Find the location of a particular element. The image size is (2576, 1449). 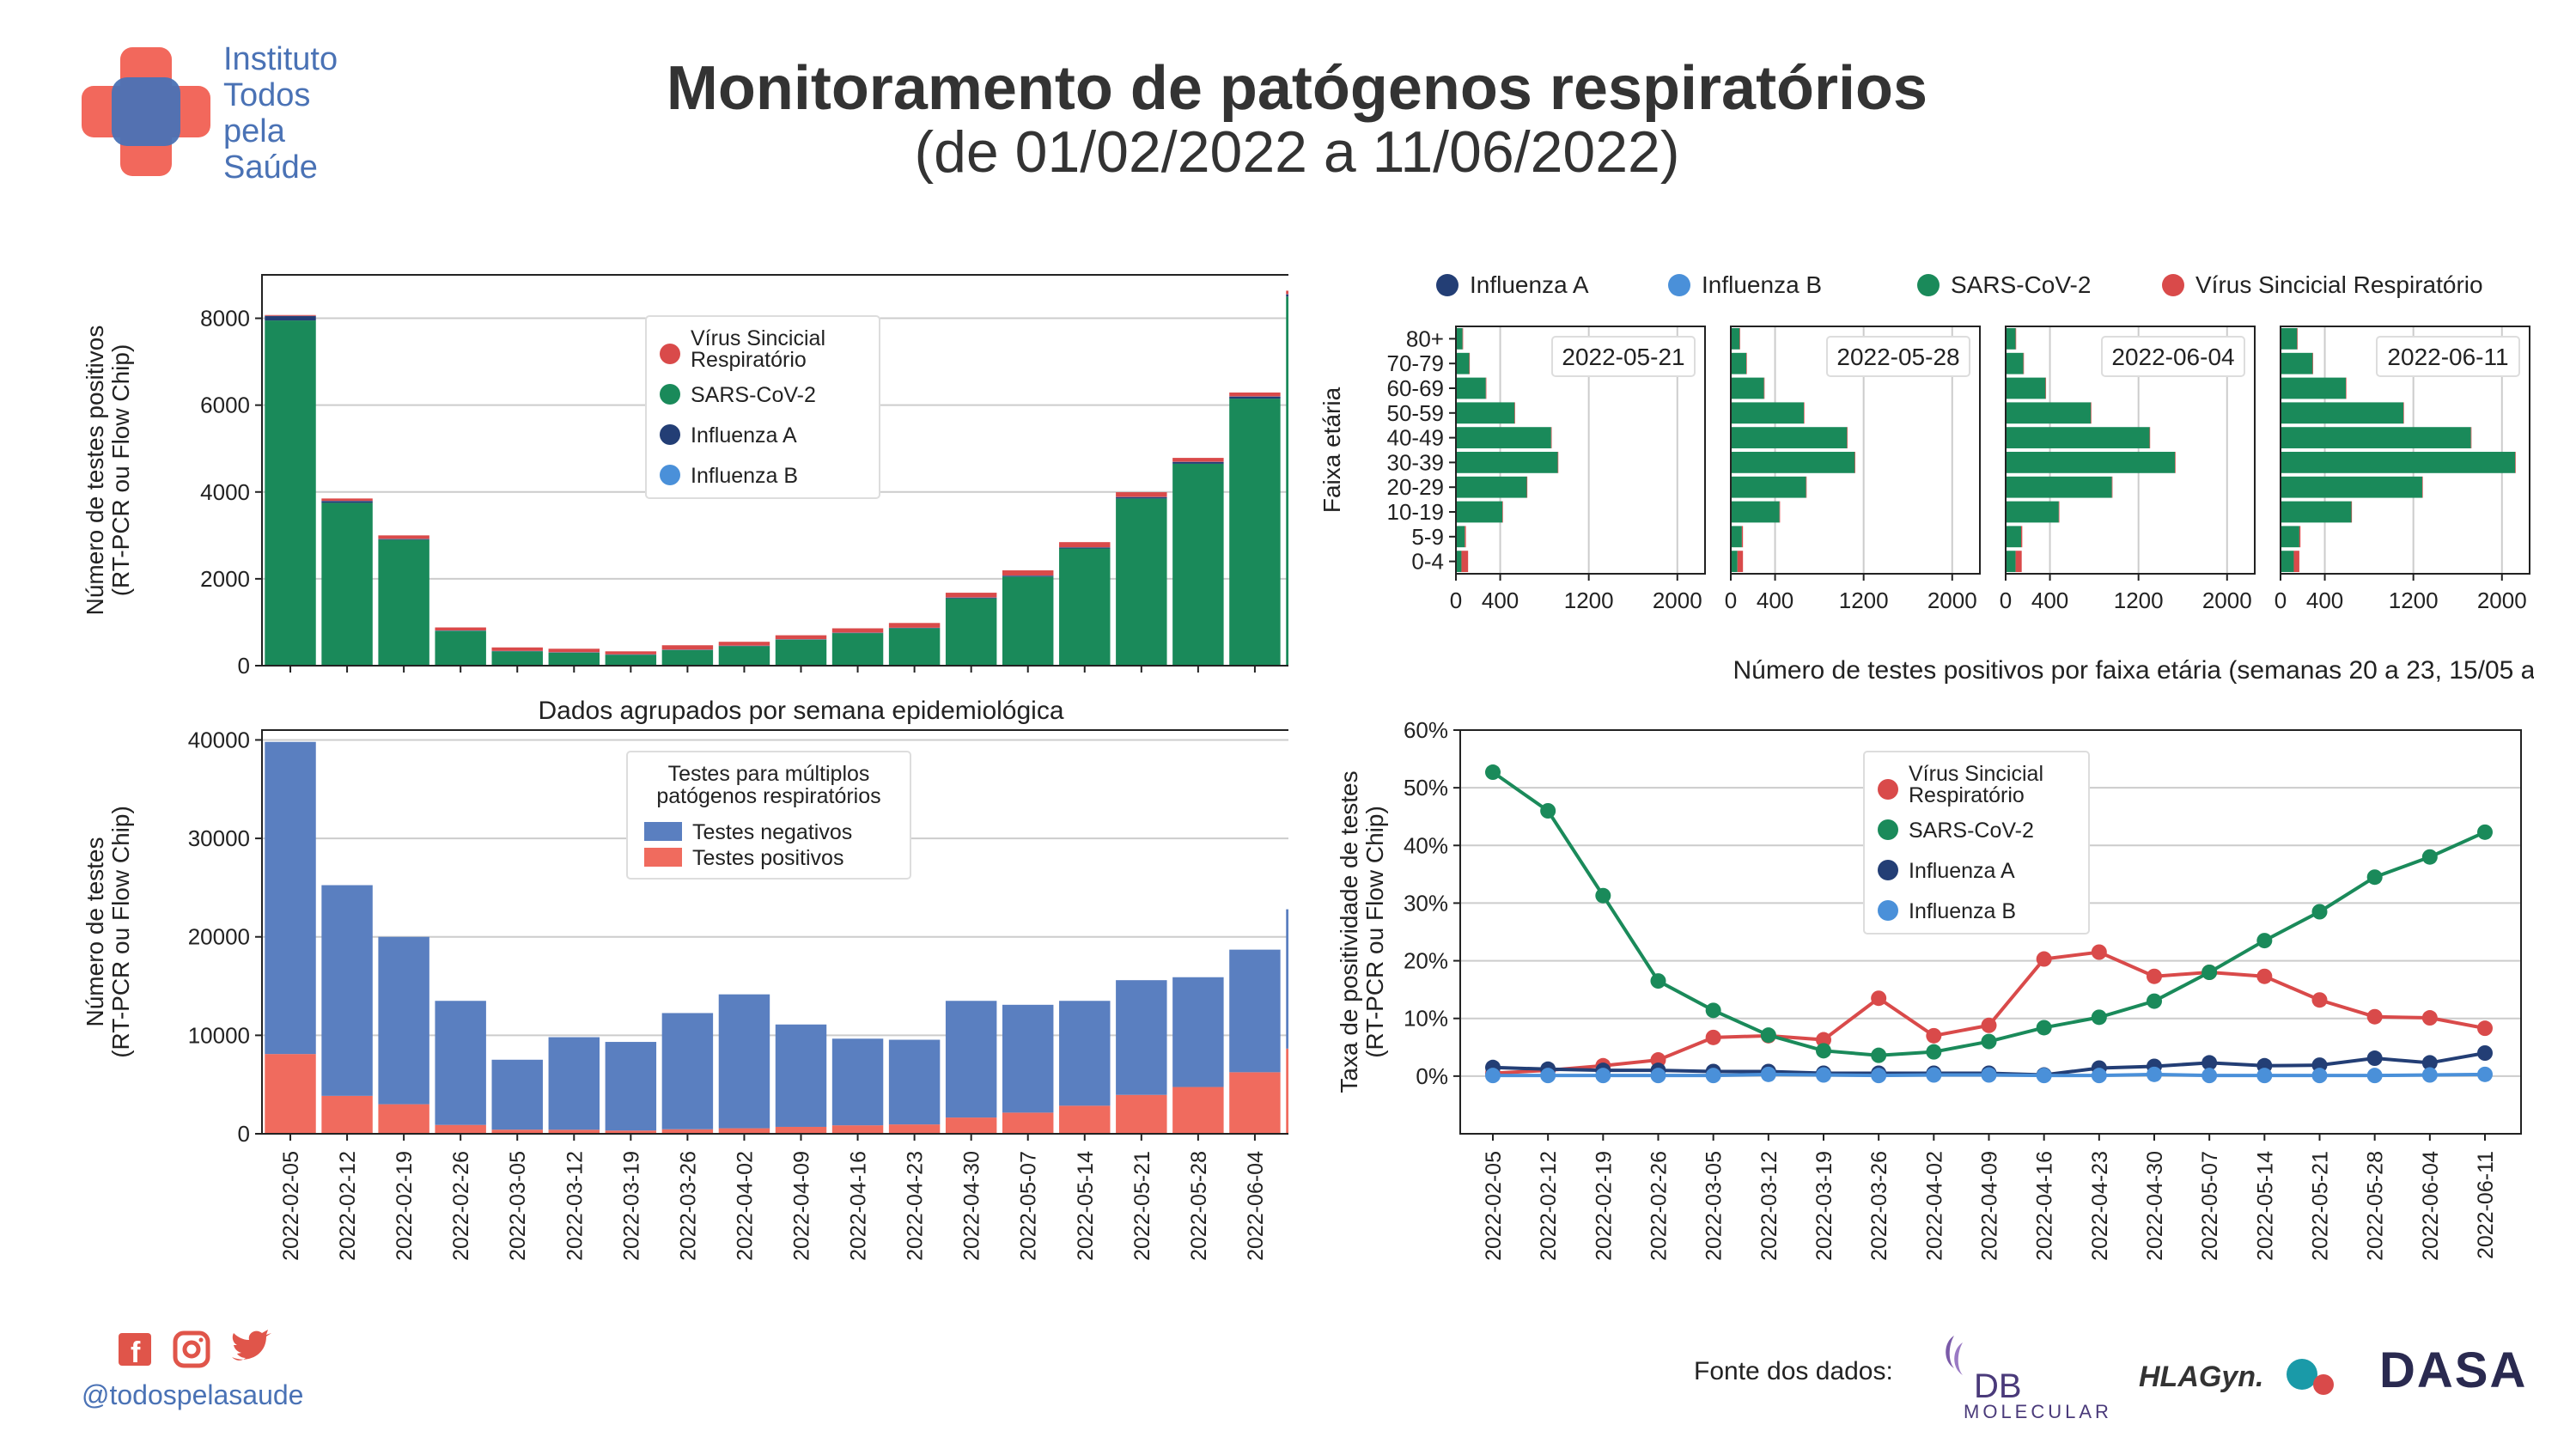

facebook-icon: f is located at coordinates (135, 1351).